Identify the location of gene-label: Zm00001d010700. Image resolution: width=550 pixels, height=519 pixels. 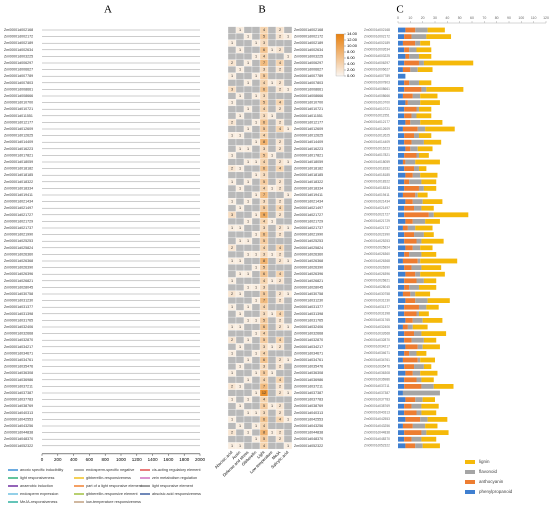
(308, 103).